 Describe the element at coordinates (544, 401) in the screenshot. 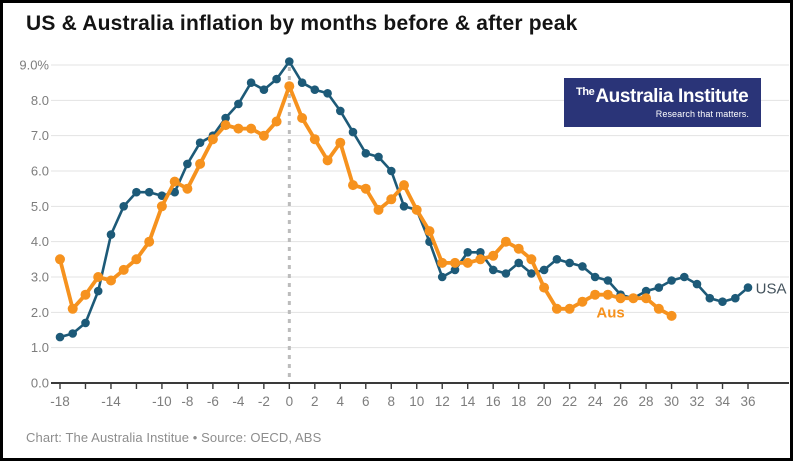

I see `x-tick-label: 20` at that location.